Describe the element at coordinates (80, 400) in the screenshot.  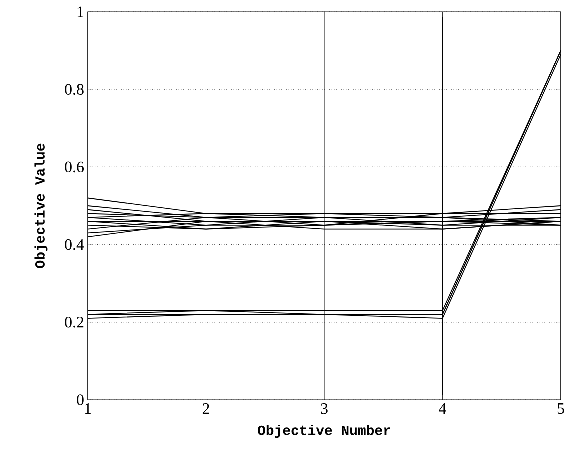
I see `y-tick-label: 0` at that location.